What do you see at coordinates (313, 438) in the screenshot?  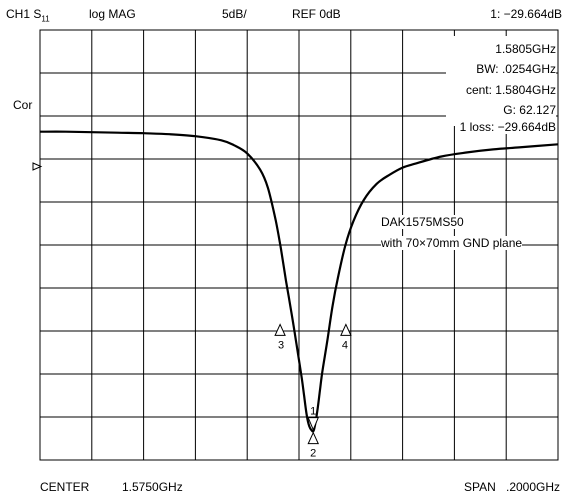 I see `marker-2-triangle-icon` at bounding box center [313, 438].